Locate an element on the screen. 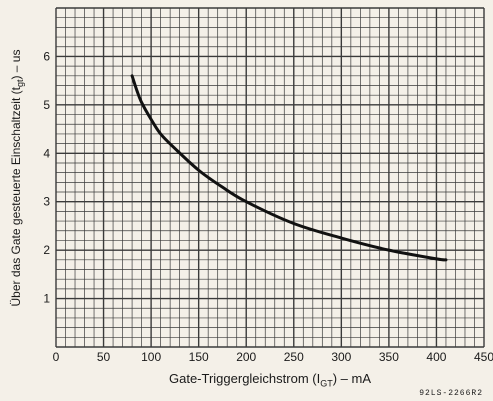 This screenshot has height=401, width=493. x-tick-label: 0 is located at coordinates (56, 357).